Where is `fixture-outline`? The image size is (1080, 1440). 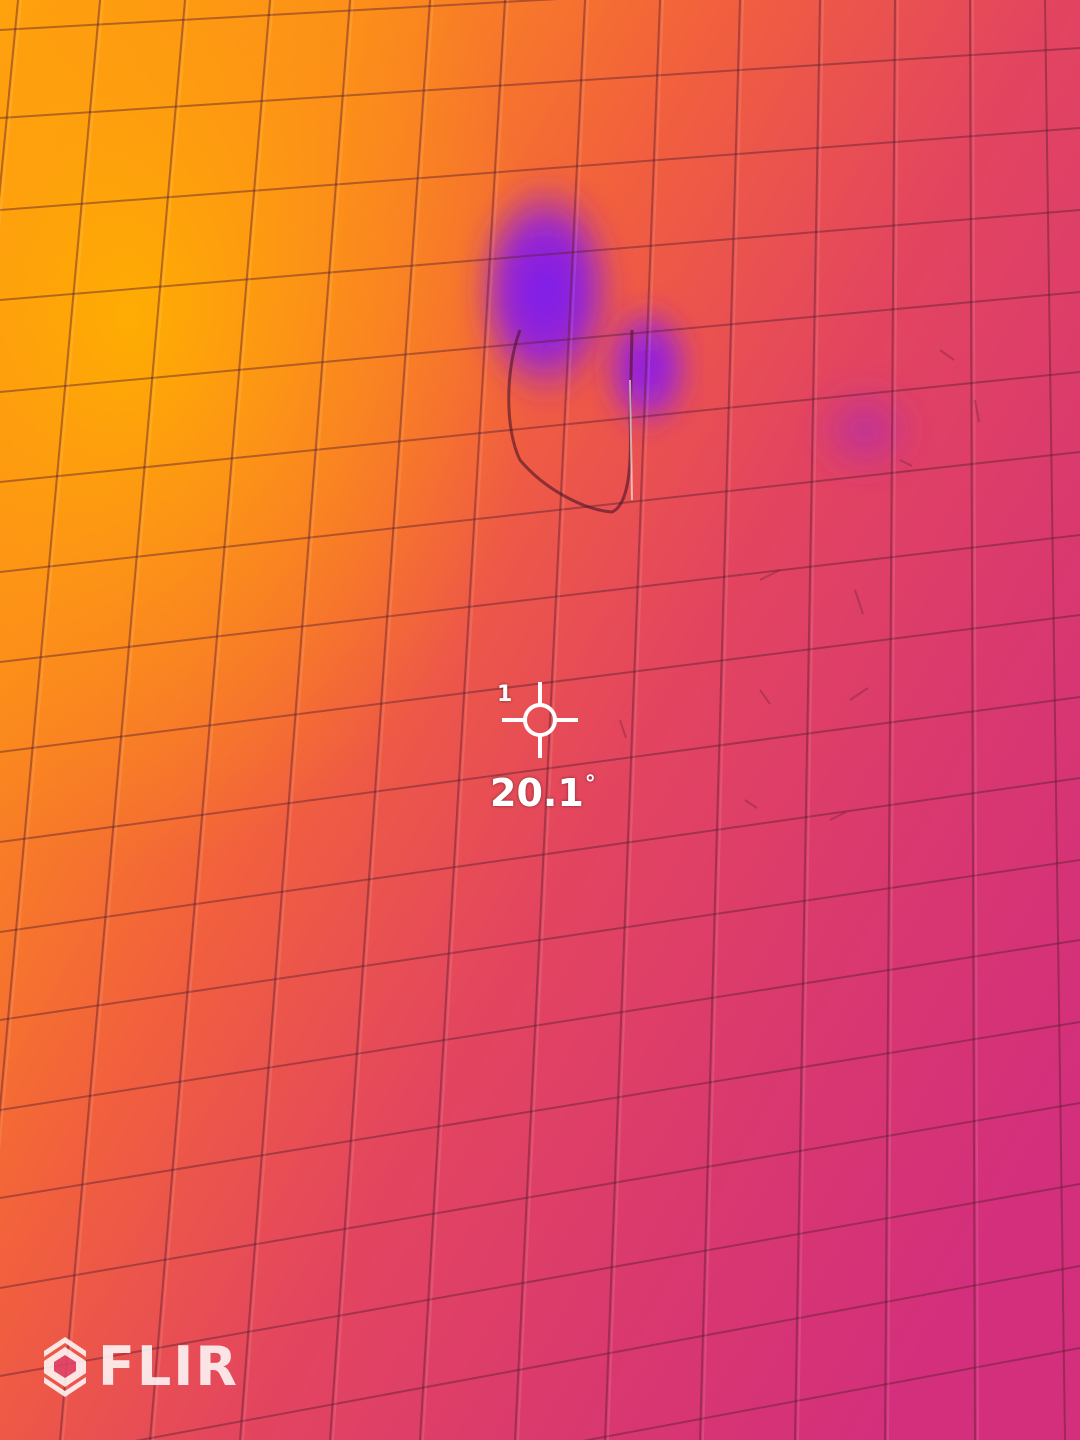
fixture-outline is located at coordinates (570, 421).